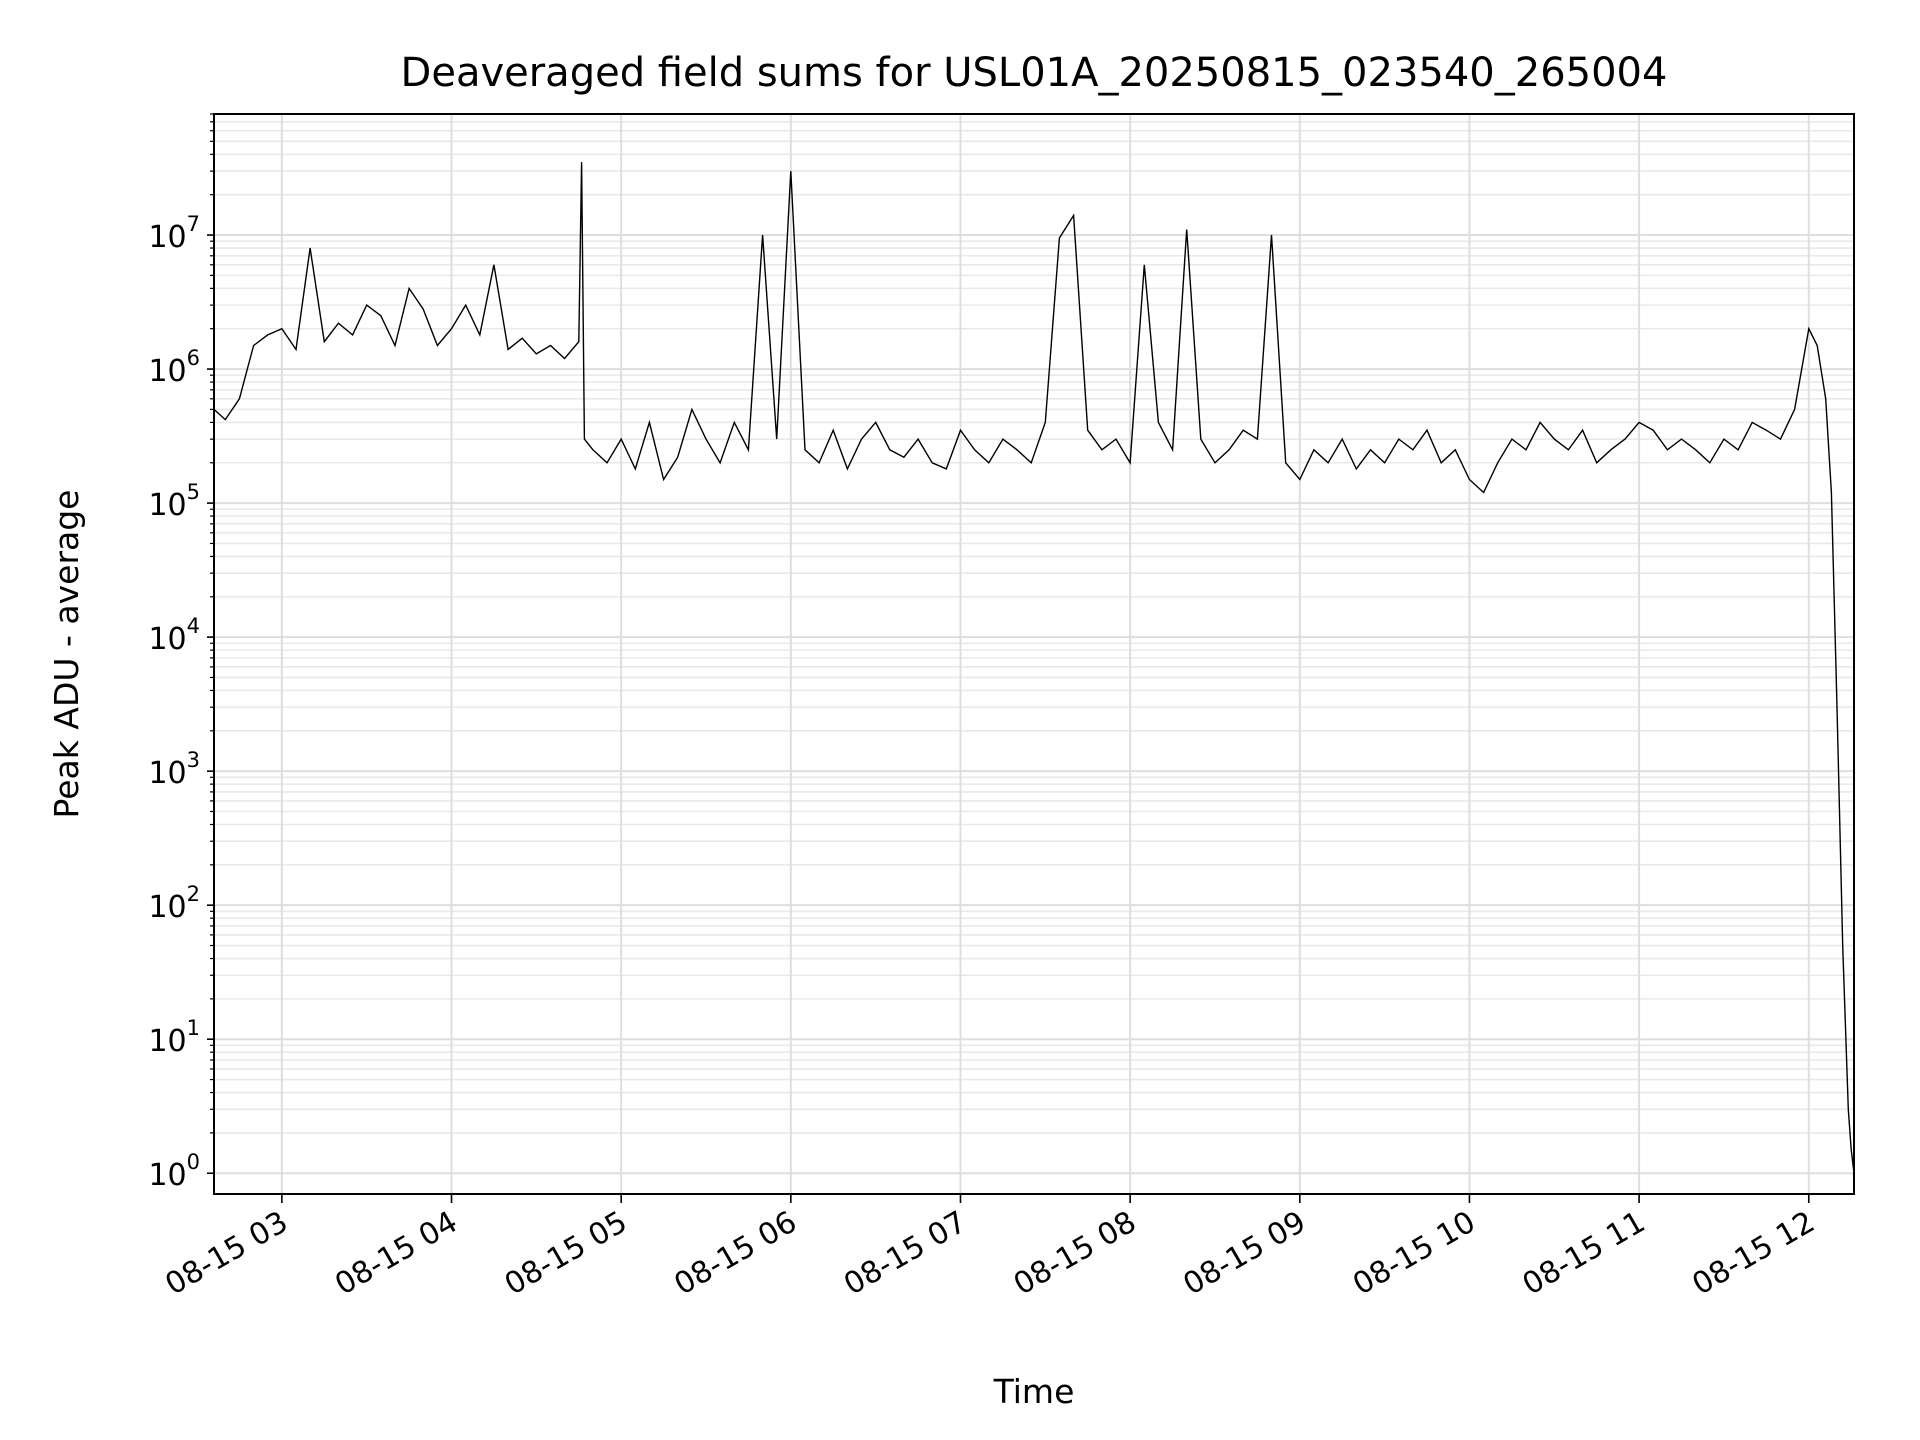 The width and height of the screenshot is (1920, 1440). I want to click on y-tick-label: 10², so click(174, 903).